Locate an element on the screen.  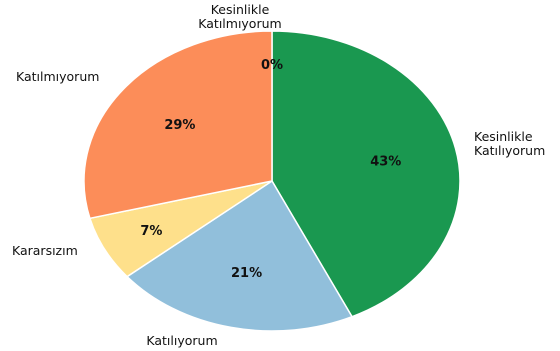
slice-percent-kesinlikle-katiliyorum: 43% is located at coordinates (385, 162).